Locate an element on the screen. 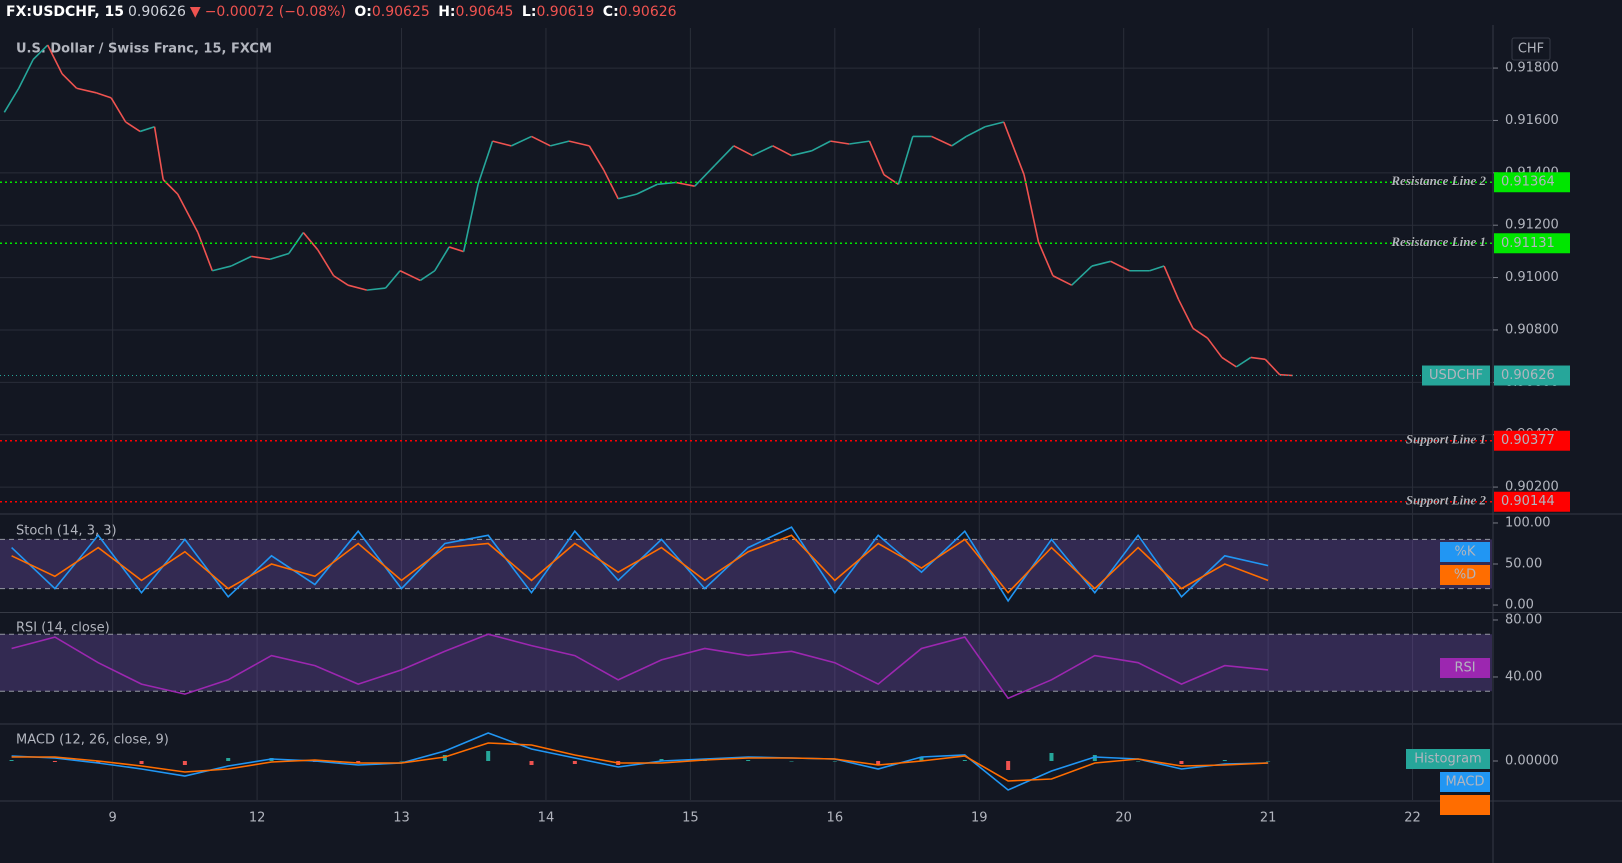 The image size is (1622, 863). symbol-badge is located at coordinates (1456, 375).